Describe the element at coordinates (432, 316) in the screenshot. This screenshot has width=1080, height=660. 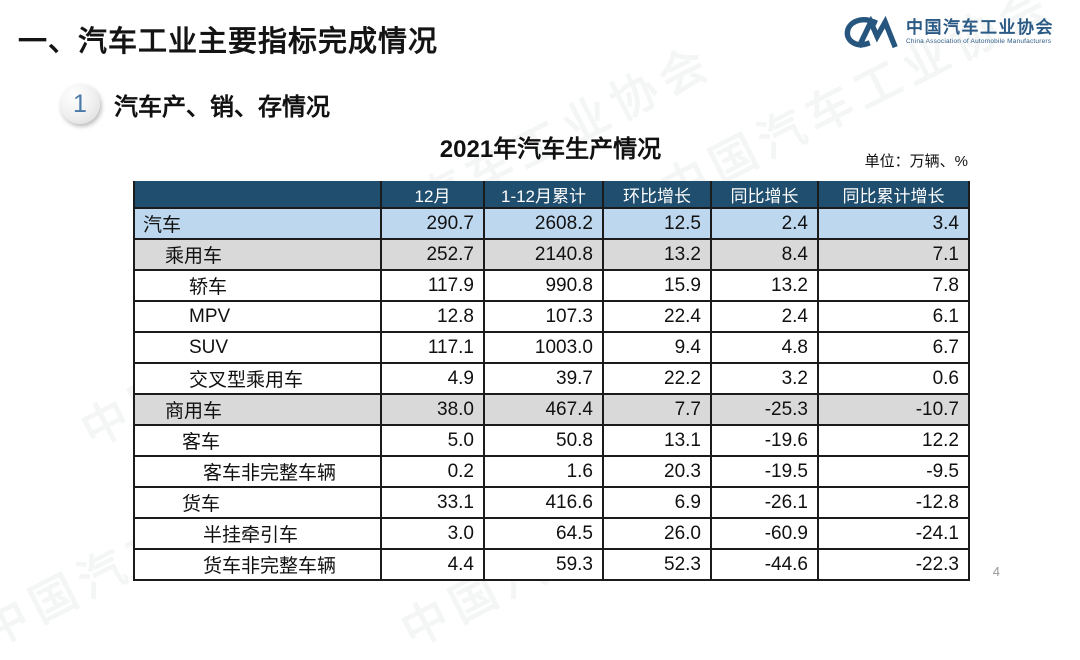
I see `row-value: 12.8` at that location.